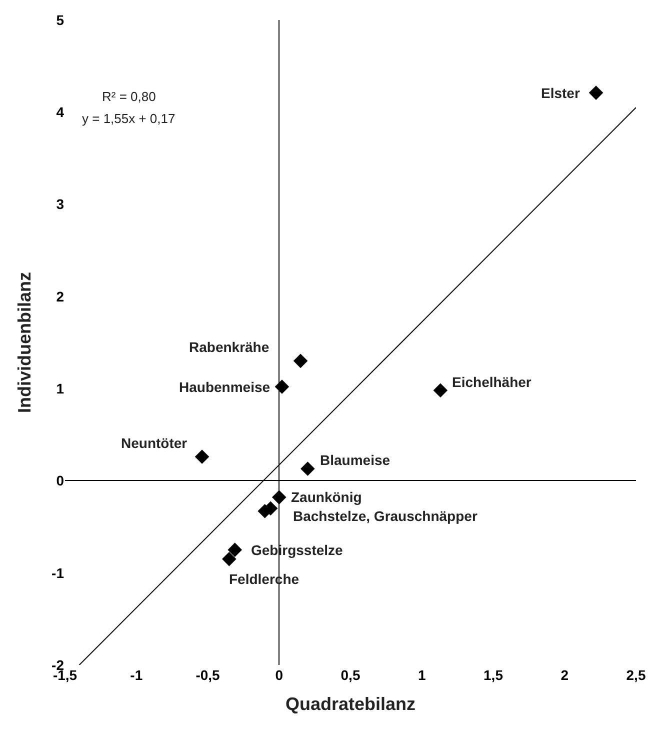  What do you see at coordinates (224, 387) in the screenshot?
I see `annotation: Haubenmeise` at bounding box center [224, 387].